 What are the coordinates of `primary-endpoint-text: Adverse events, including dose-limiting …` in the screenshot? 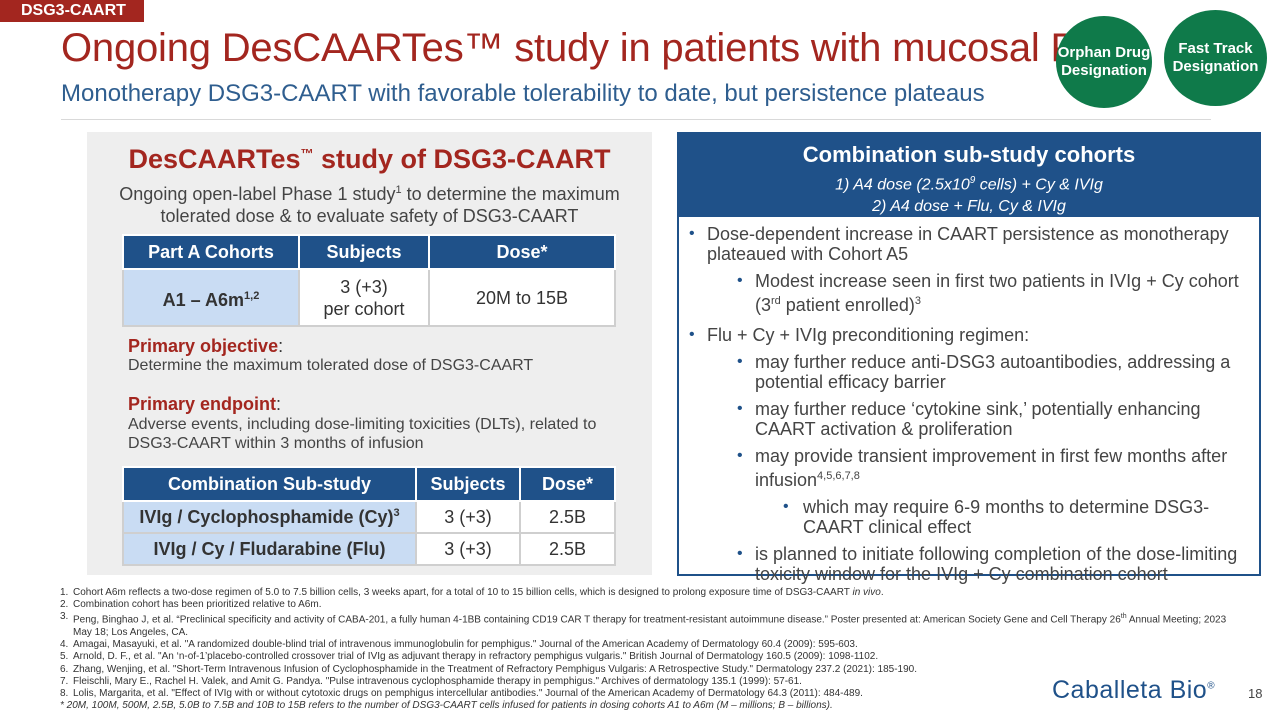 It's located at (362, 434).